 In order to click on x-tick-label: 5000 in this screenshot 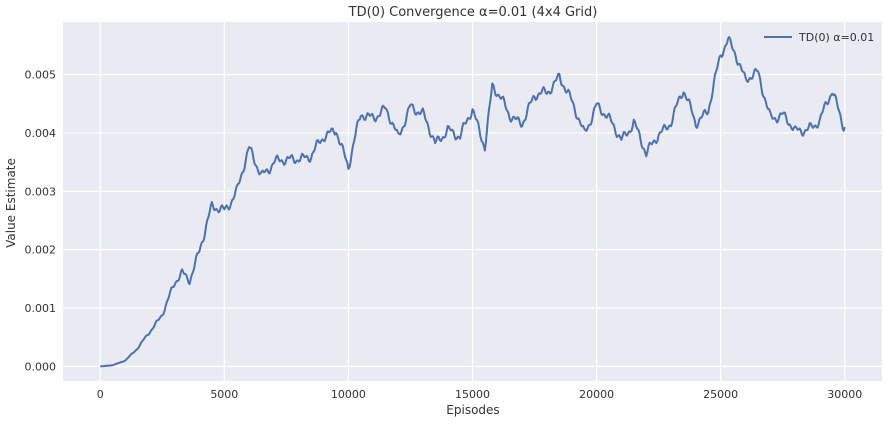, I will do `click(224, 394)`.